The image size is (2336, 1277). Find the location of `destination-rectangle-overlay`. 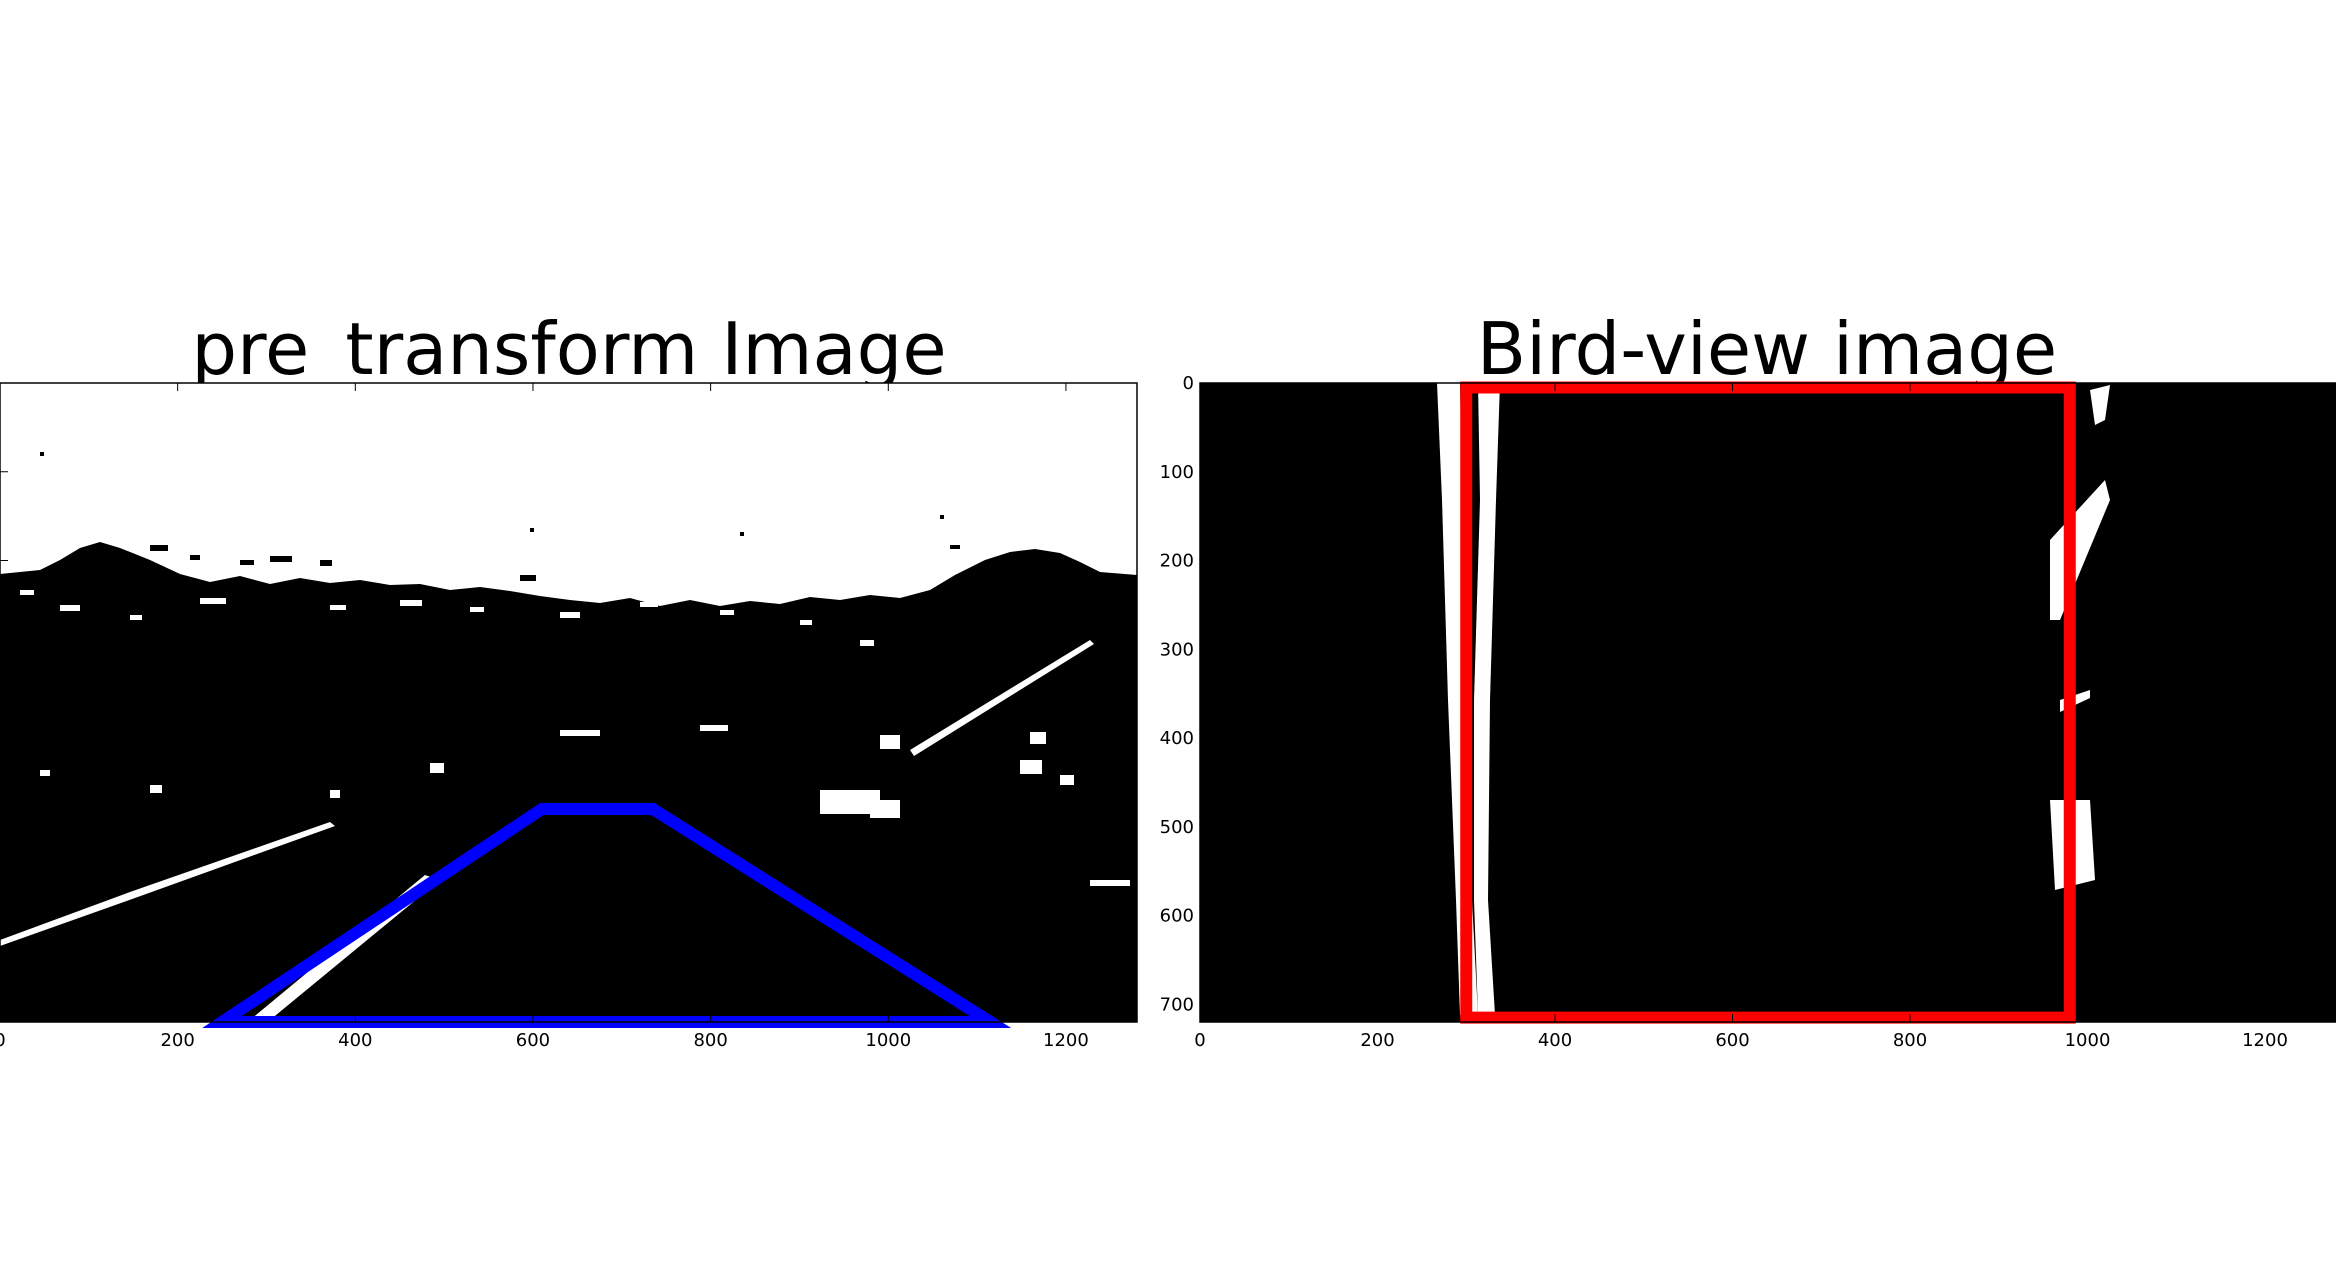

destination-rectangle-overlay is located at coordinates (1768, 702).